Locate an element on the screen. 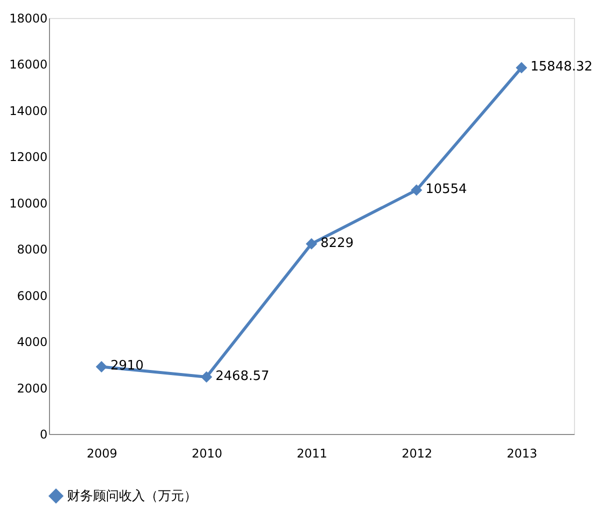 This screenshot has height=518, width=605. y-tick-label: 18000 is located at coordinates (28, 19).